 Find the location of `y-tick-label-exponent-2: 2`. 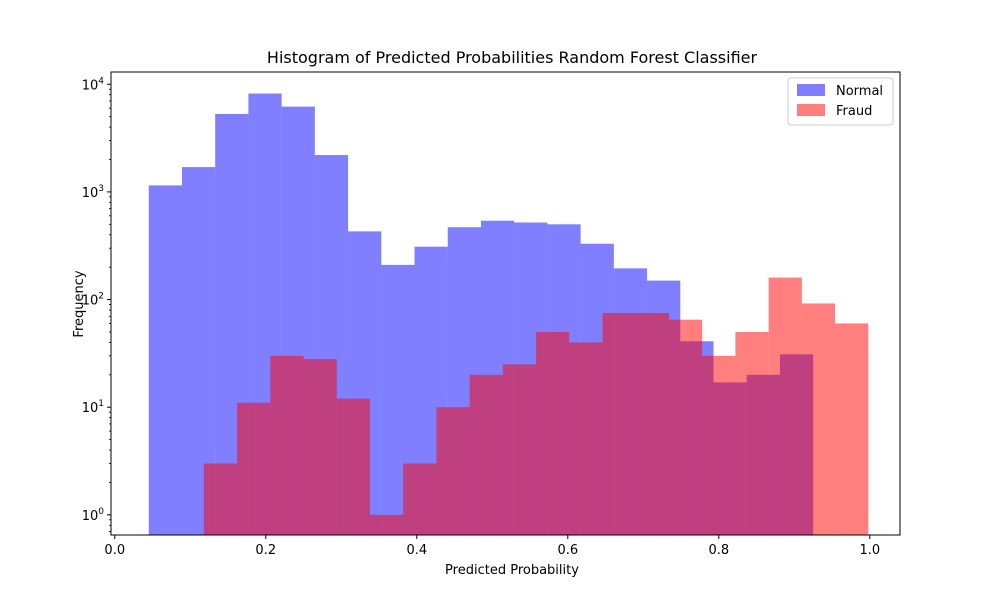

y-tick-label-exponent-2: 2 is located at coordinates (101, 297).